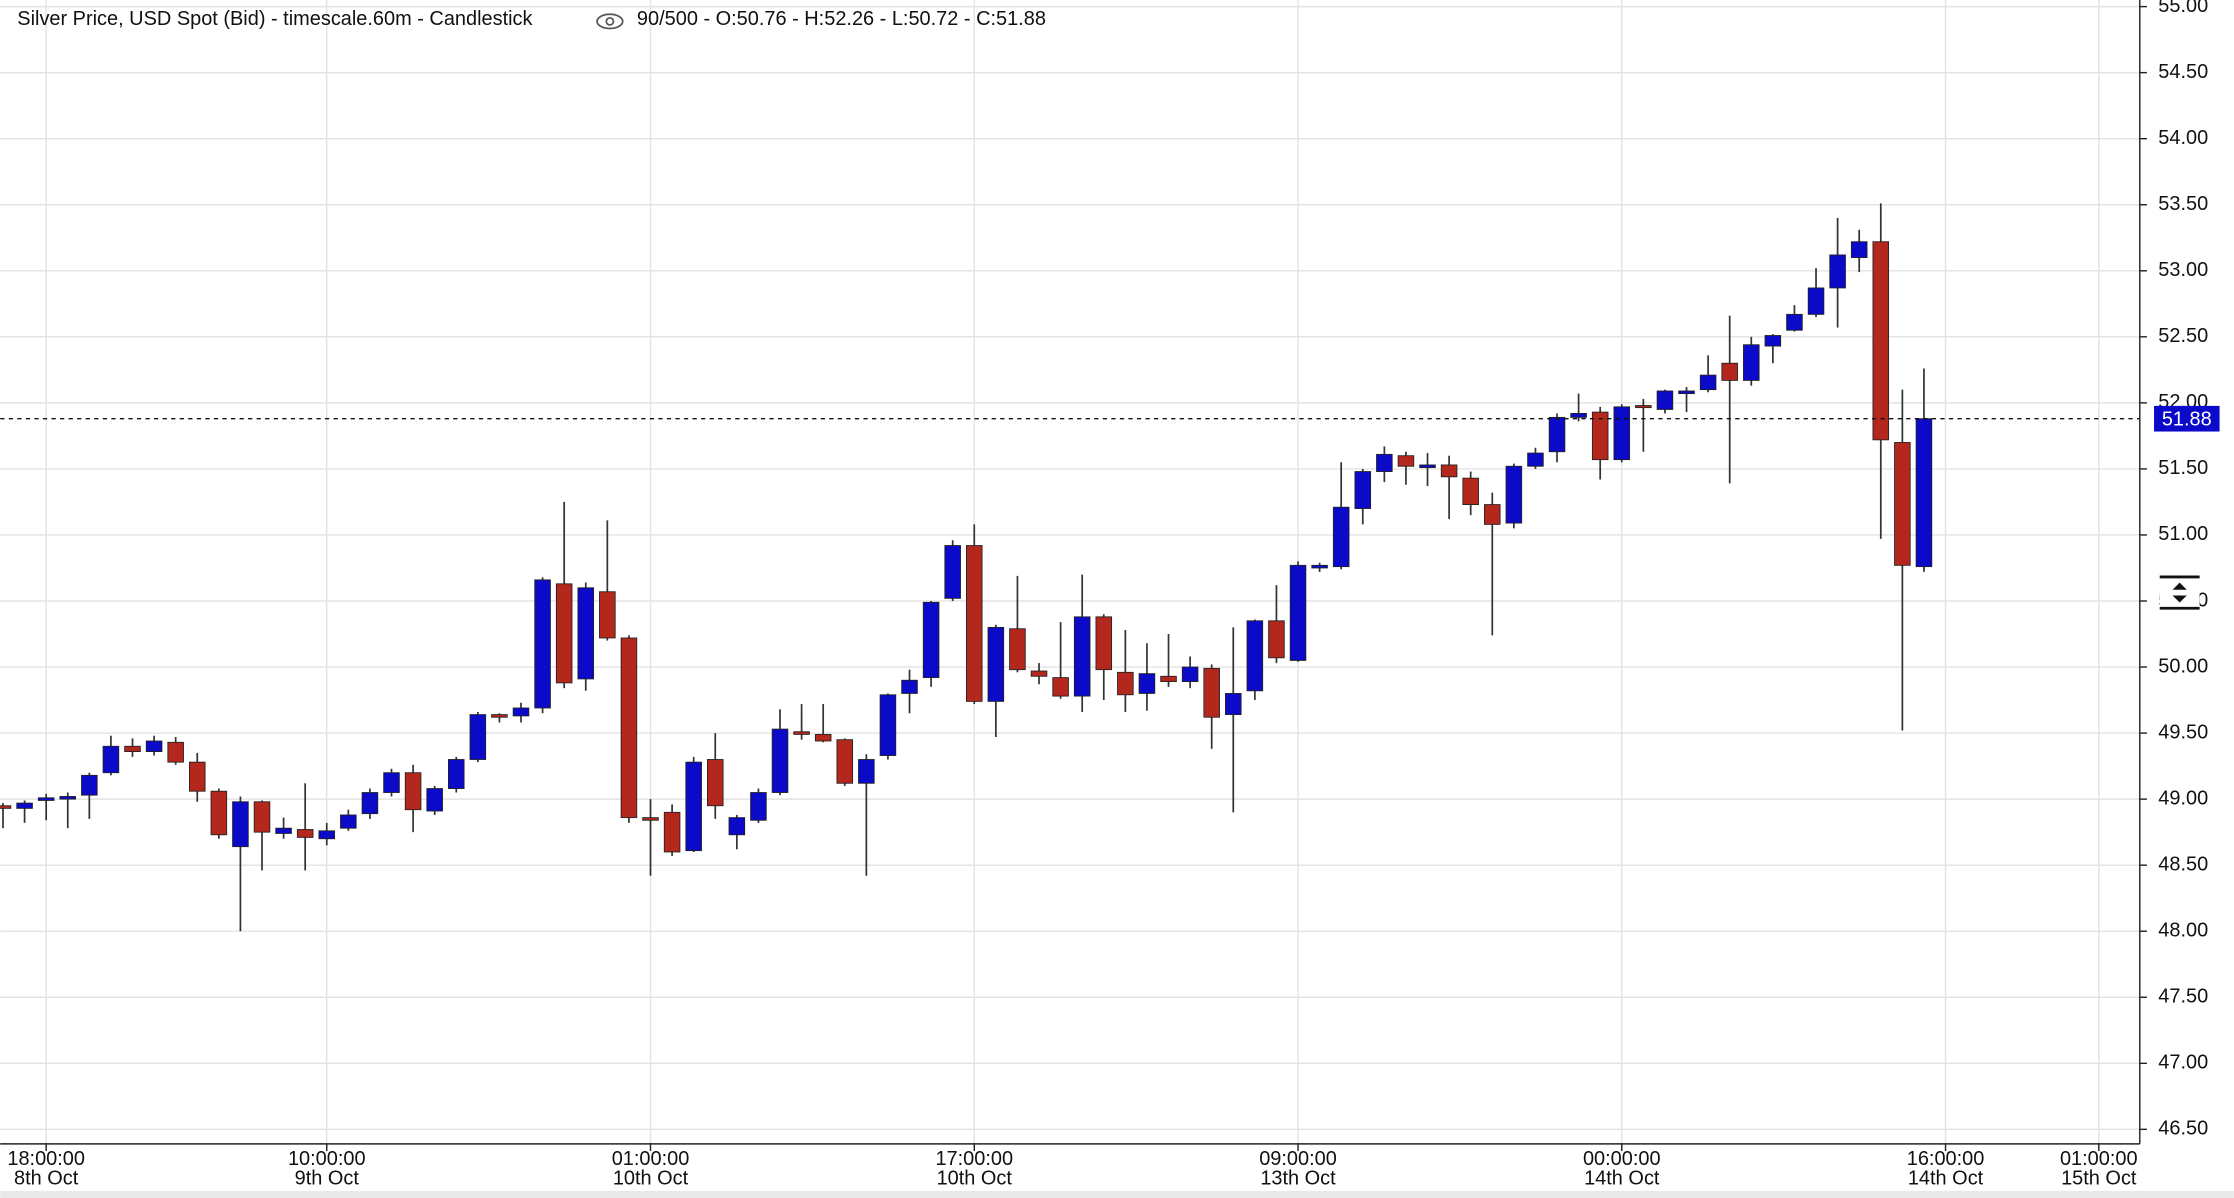 The width and height of the screenshot is (2234, 1198). Describe the element at coordinates (2183, 1129) in the screenshot. I see `y-tick-label: 46.50` at that location.